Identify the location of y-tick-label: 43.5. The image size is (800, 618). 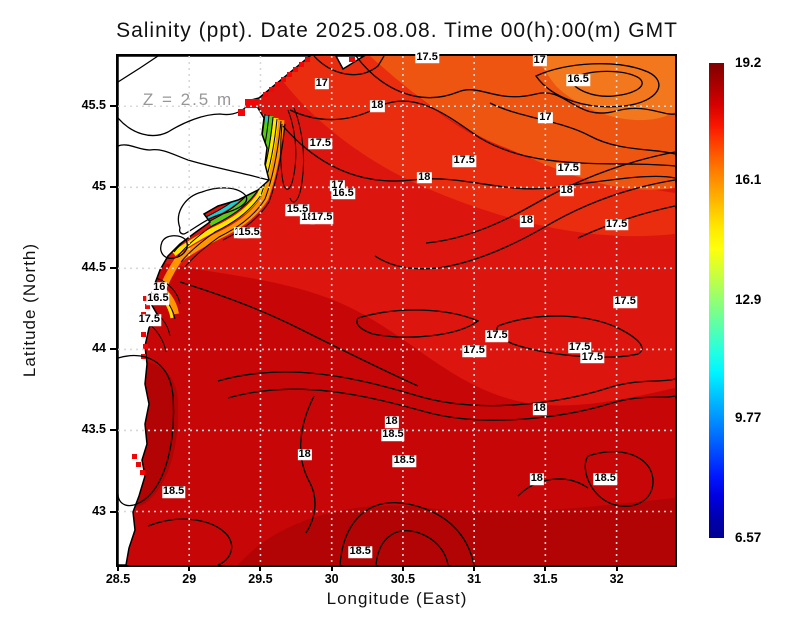
(93, 429).